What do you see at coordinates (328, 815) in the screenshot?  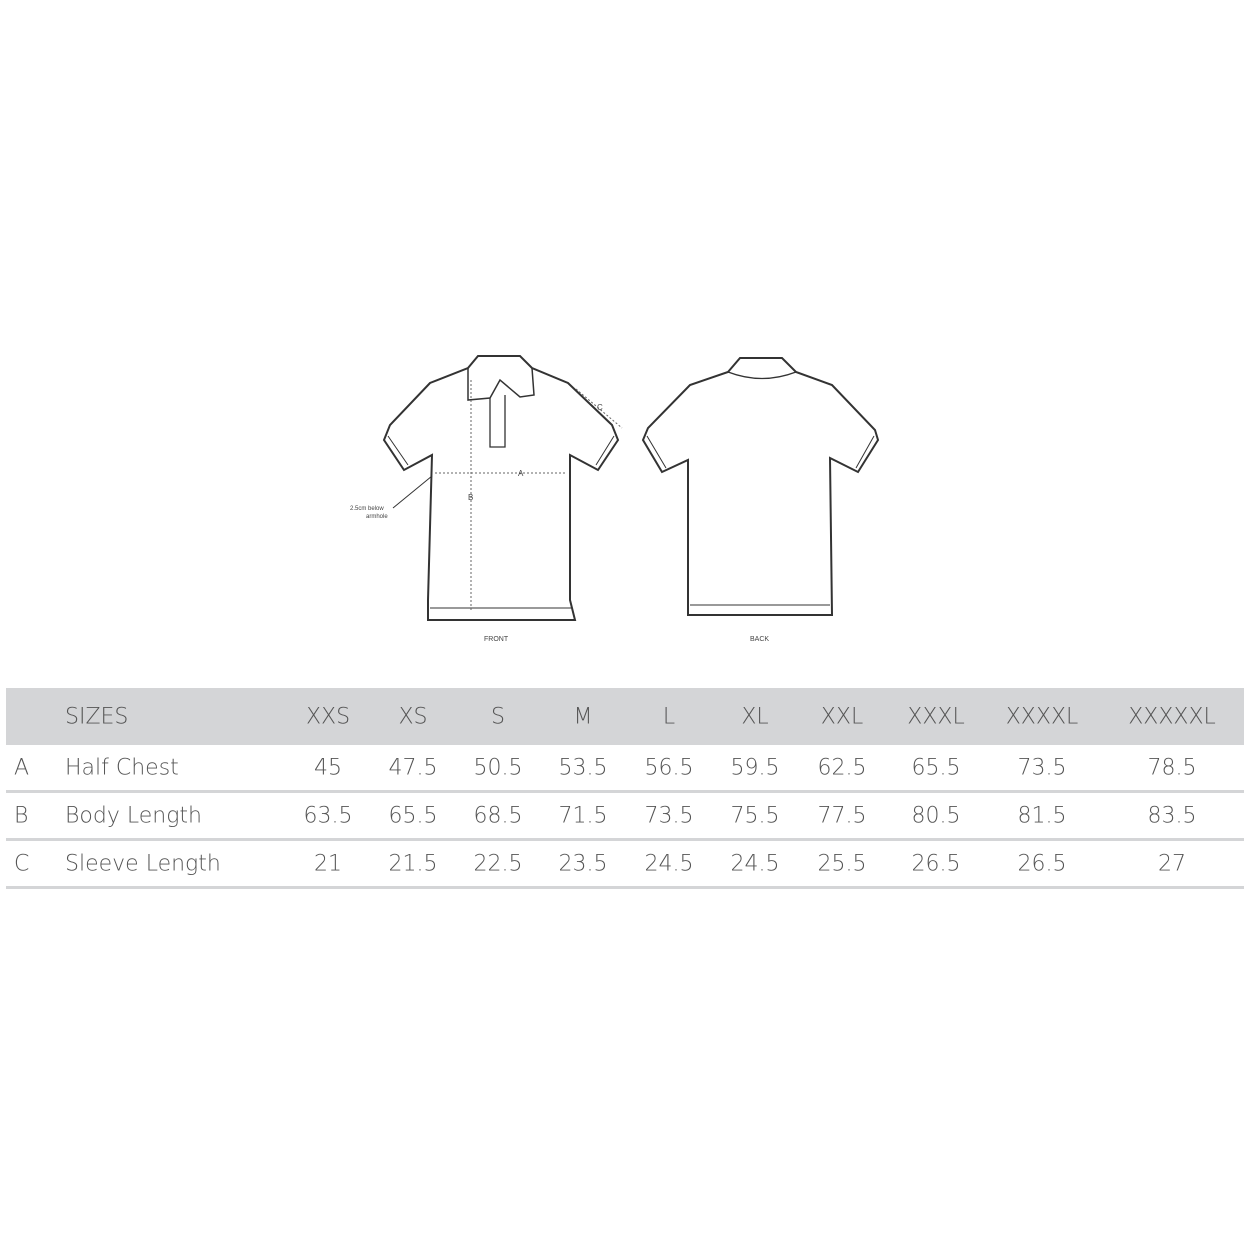 I see `measure-value: 63.5` at bounding box center [328, 815].